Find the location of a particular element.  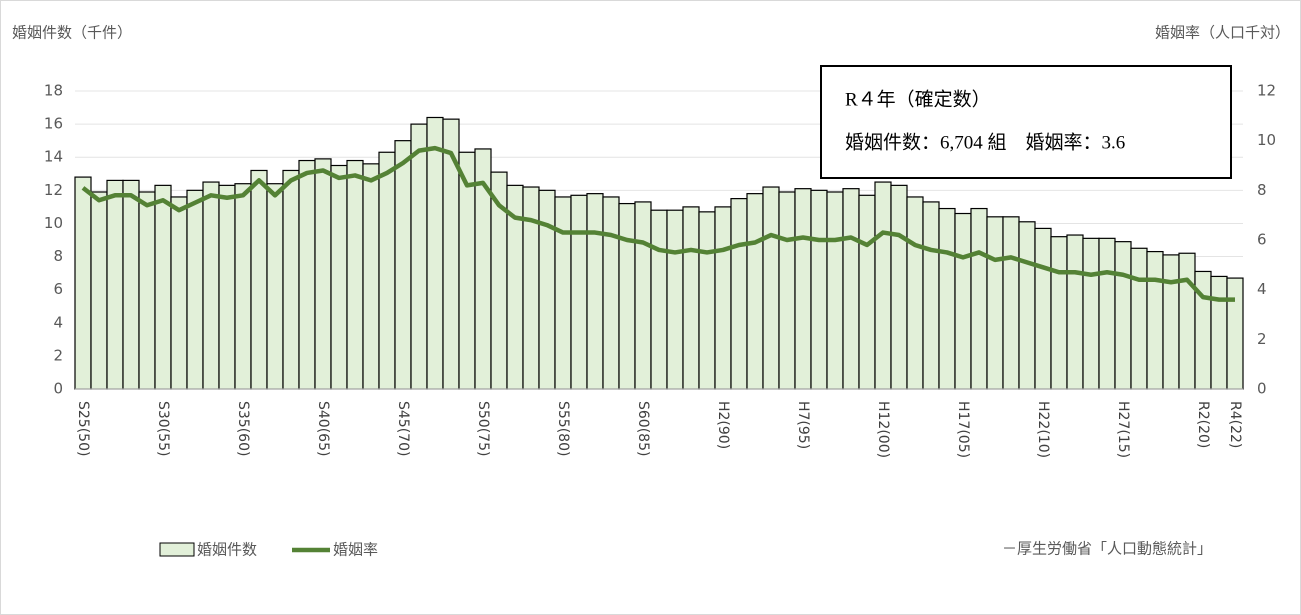

annotation-text: 婚姻件数：6,704 組 婚姻率：3.6 is located at coordinates (985, 142).